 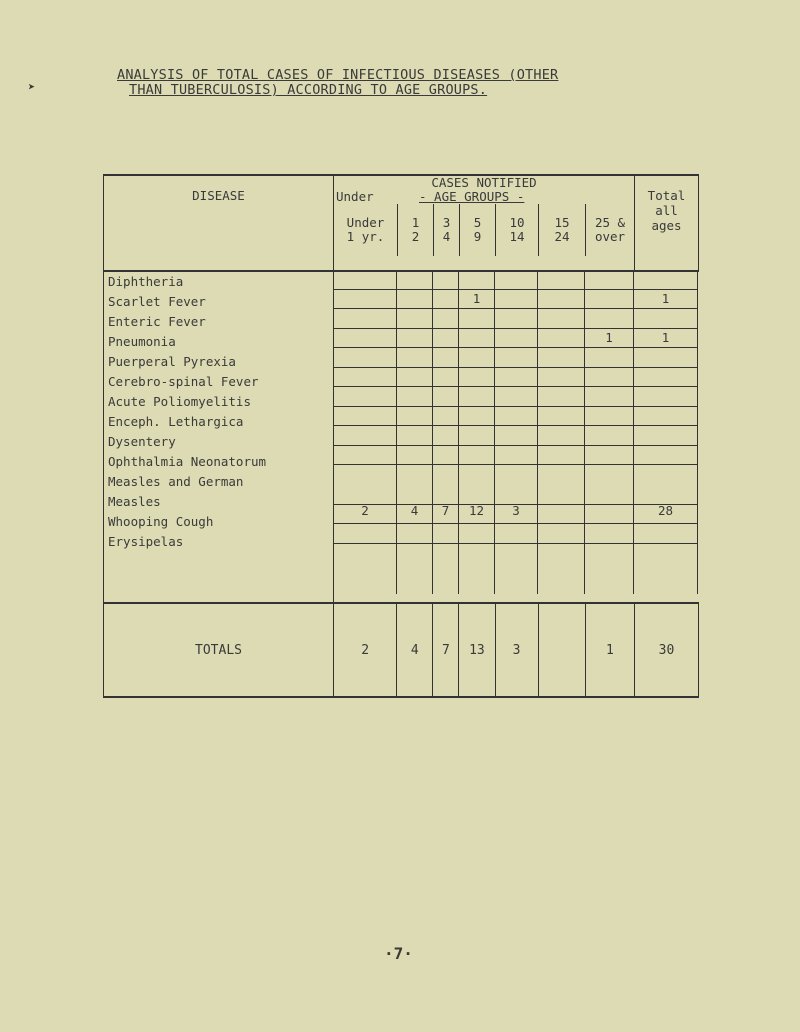 What do you see at coordinates (415, 236) in the screenshot?
I see `age-column-label: 2` at bounding box center [415, 236].